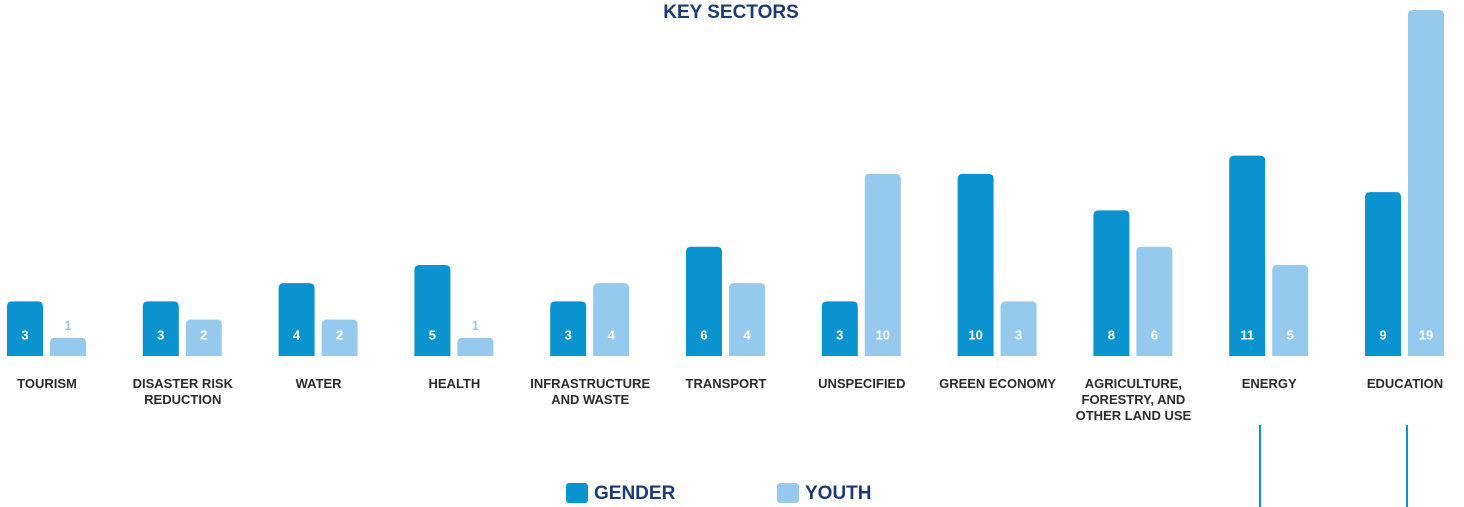  Describe the element at coordinates (454, 383) in the screenshot. I see `x-tick-label: HEALTH` at that location.